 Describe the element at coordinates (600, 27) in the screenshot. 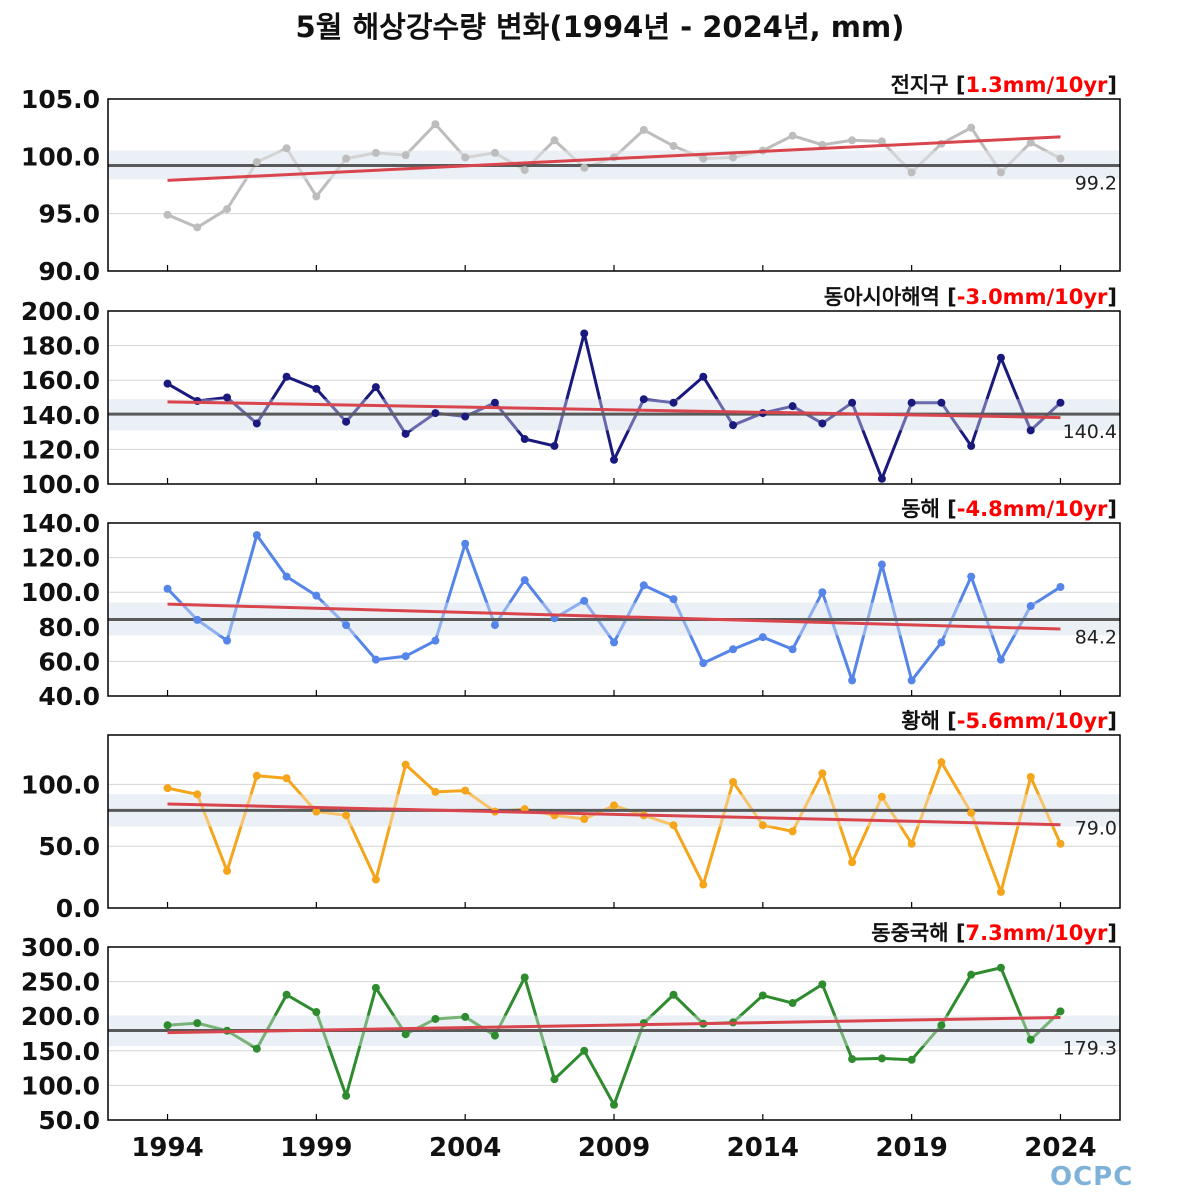

I see `chart-title: 5월 해상강수량 변화(1994년 - 2024년, mm)` at that location.